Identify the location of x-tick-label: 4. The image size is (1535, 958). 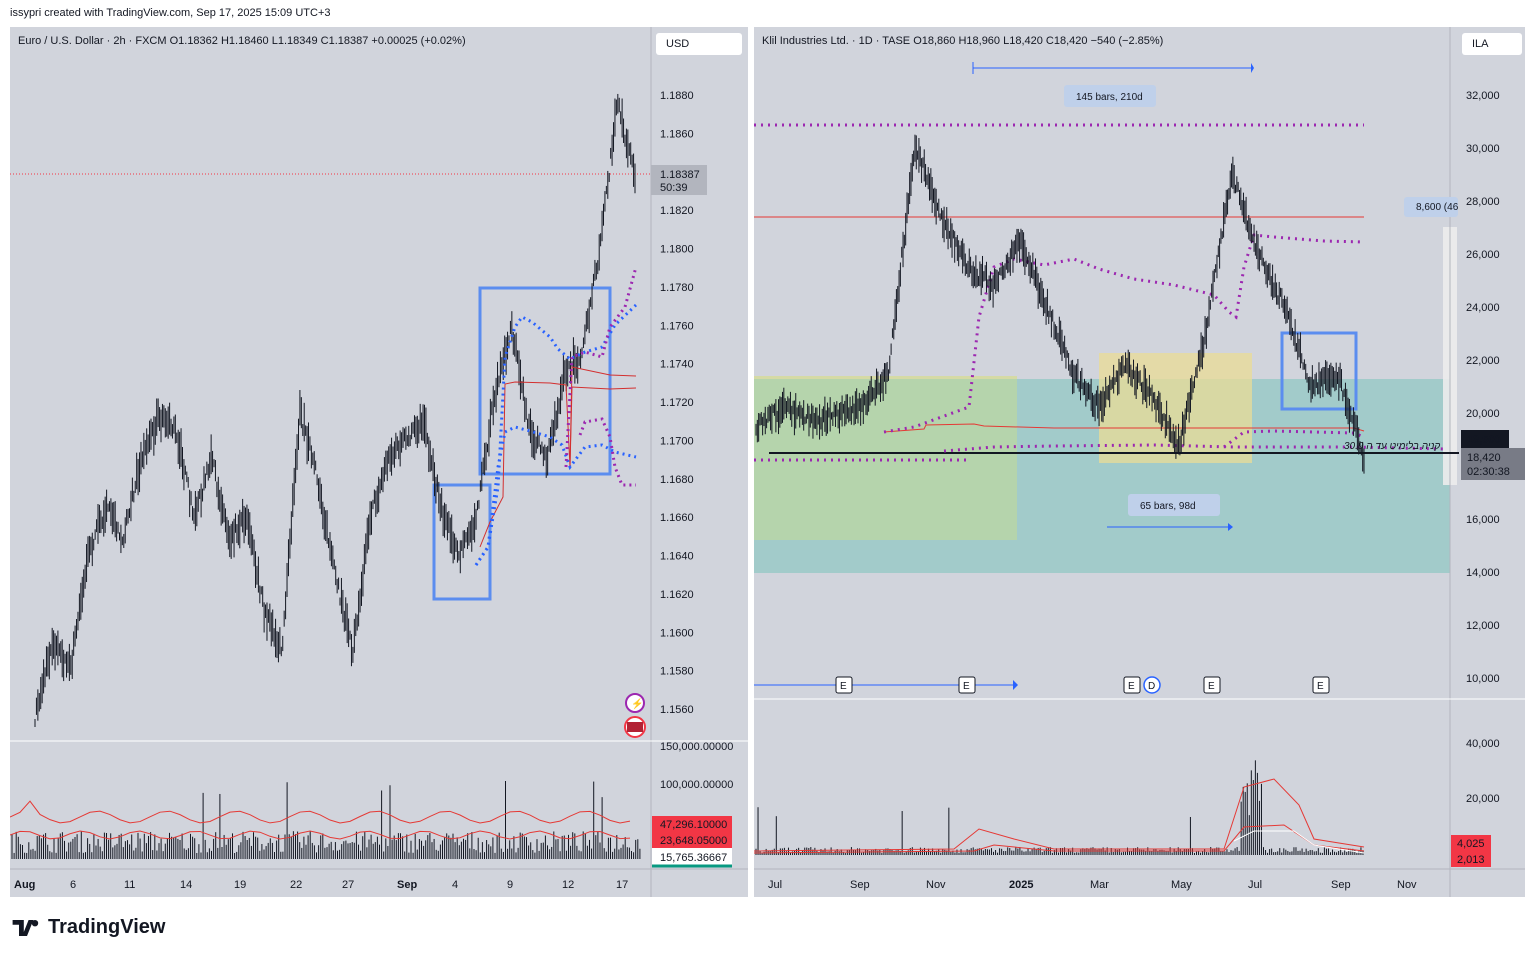
(455, 885).